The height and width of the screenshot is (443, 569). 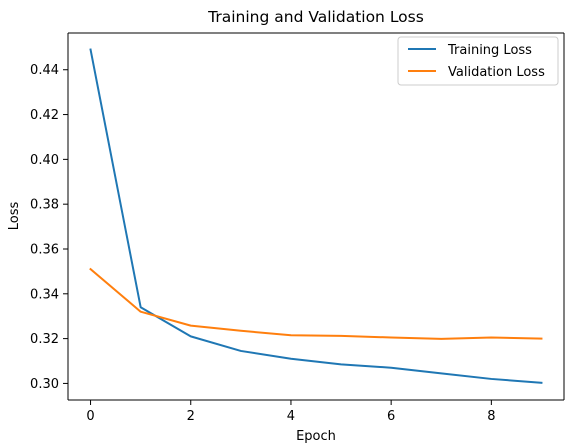 I want to click on y-tick-label: 0.34, so click(x=44, y=294).